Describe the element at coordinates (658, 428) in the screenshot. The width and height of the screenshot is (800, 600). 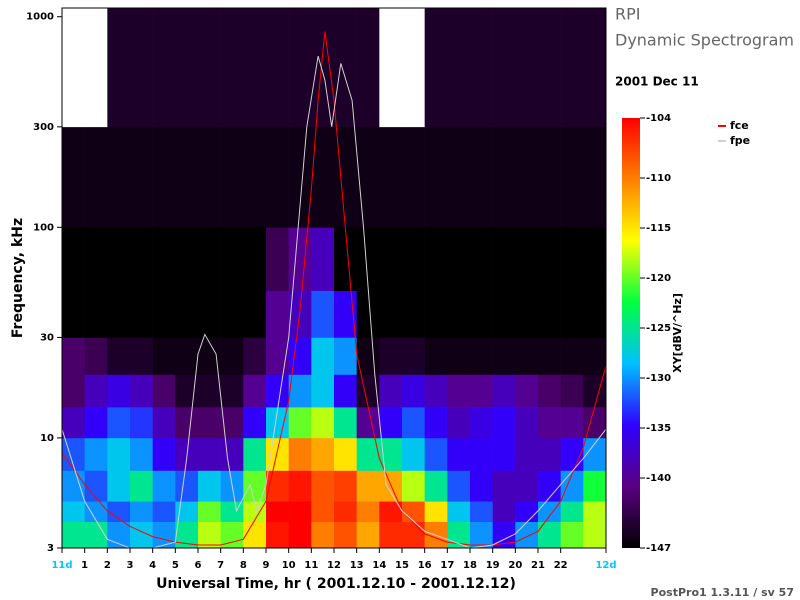
I see `colorbar-tick-label: -135` at that location.